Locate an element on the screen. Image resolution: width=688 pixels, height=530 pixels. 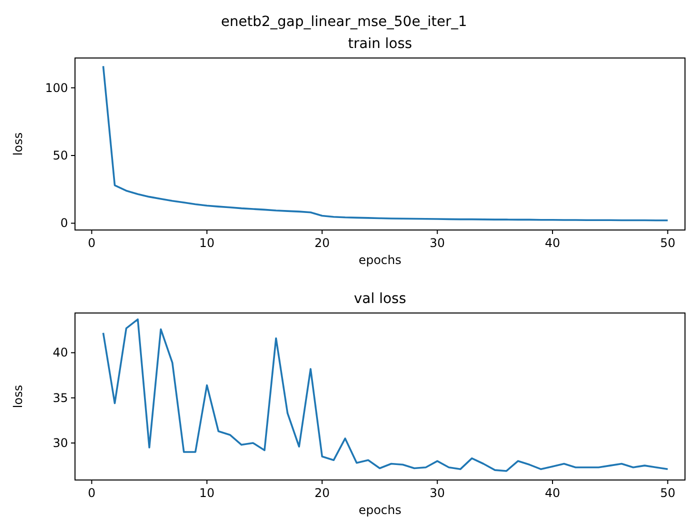
chart-title: enetb2_gap_linear_mse_50e_iter_1 is located at coordinates (344, 22).